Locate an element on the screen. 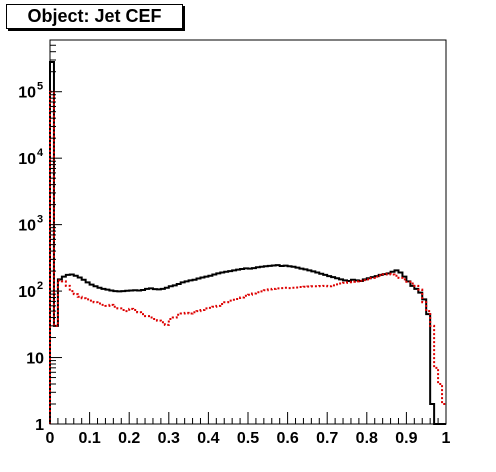 The width and height of the screenshot is (496, 472). x-tick-label: 0.4 is located at coordinates (208, 438).